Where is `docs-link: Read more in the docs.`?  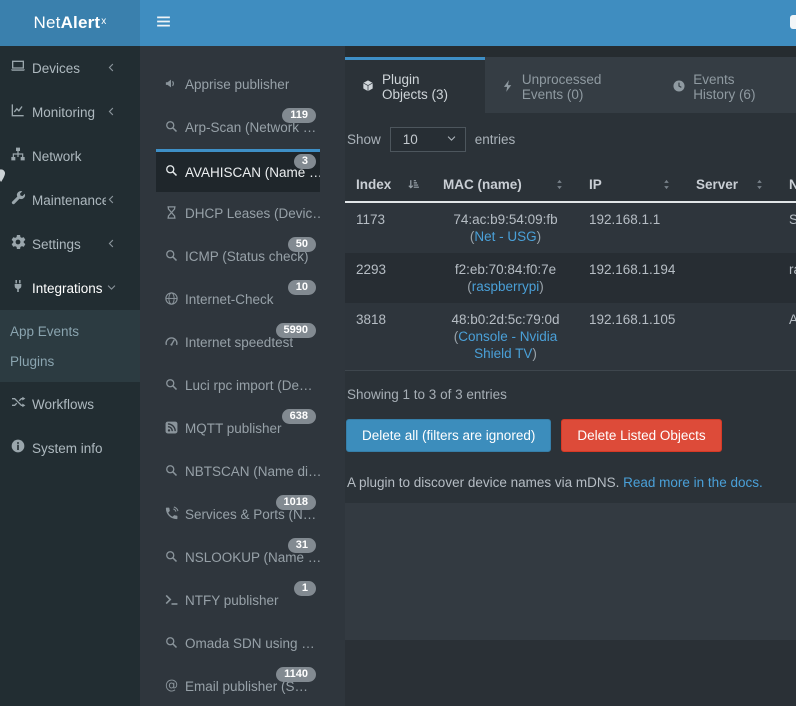 docs-link: Read more in the docs. is located at coordinates (693, 482).